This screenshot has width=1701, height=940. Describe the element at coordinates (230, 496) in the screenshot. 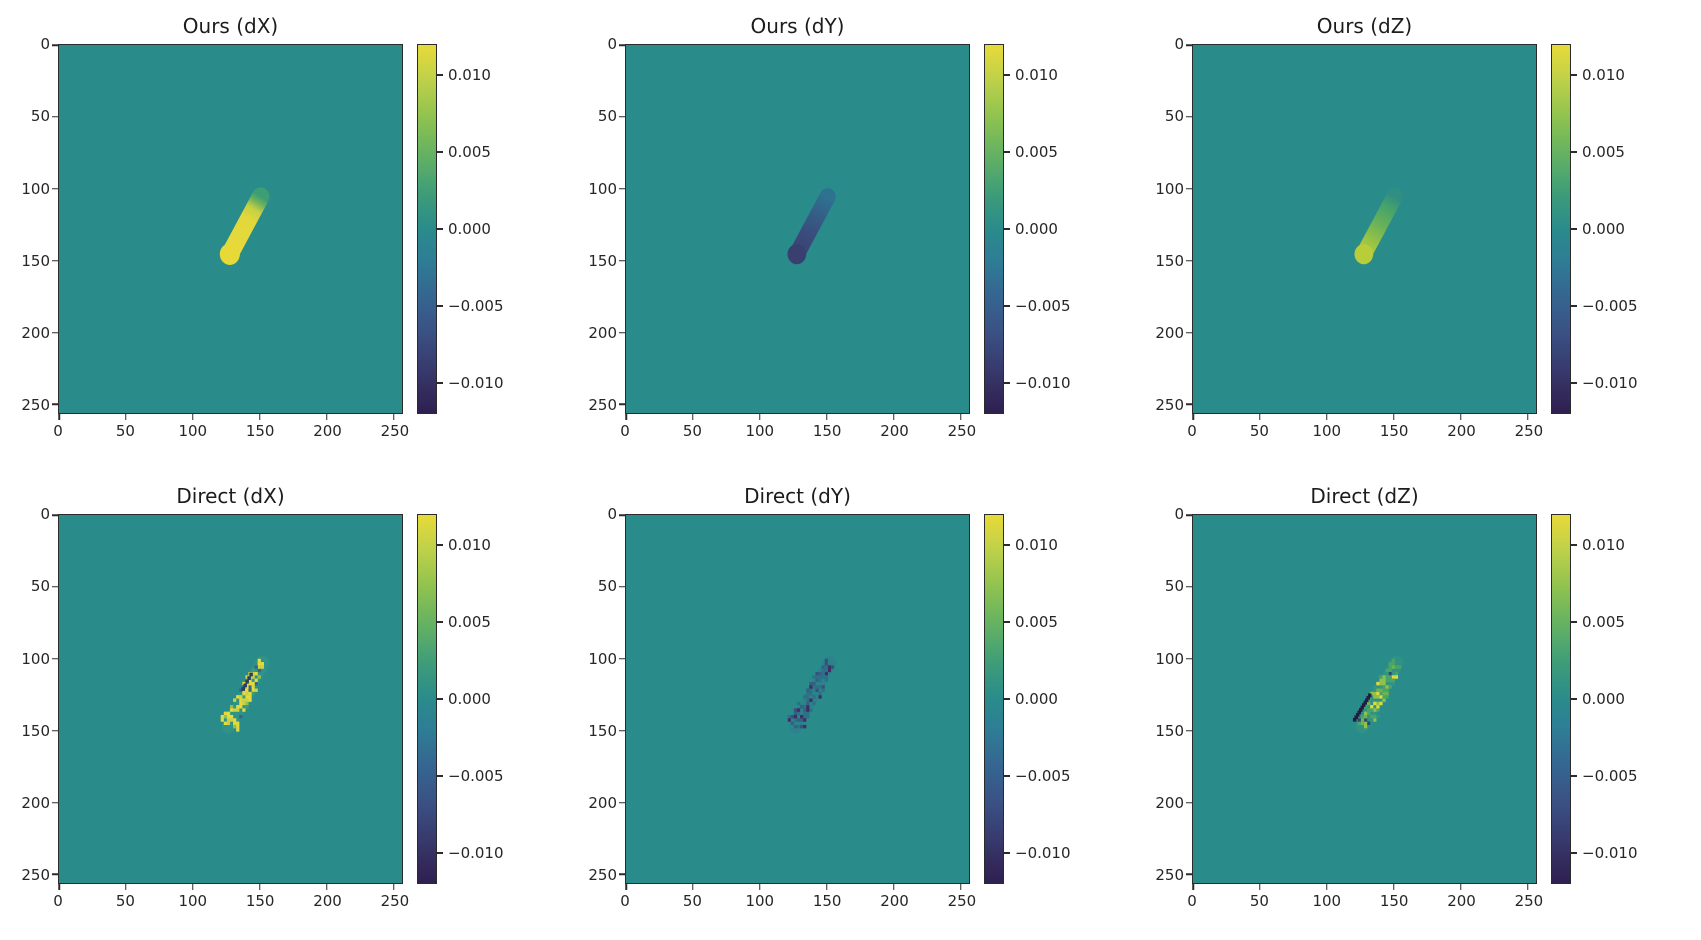

I see `panel-title: Direct (dX)` at that location.